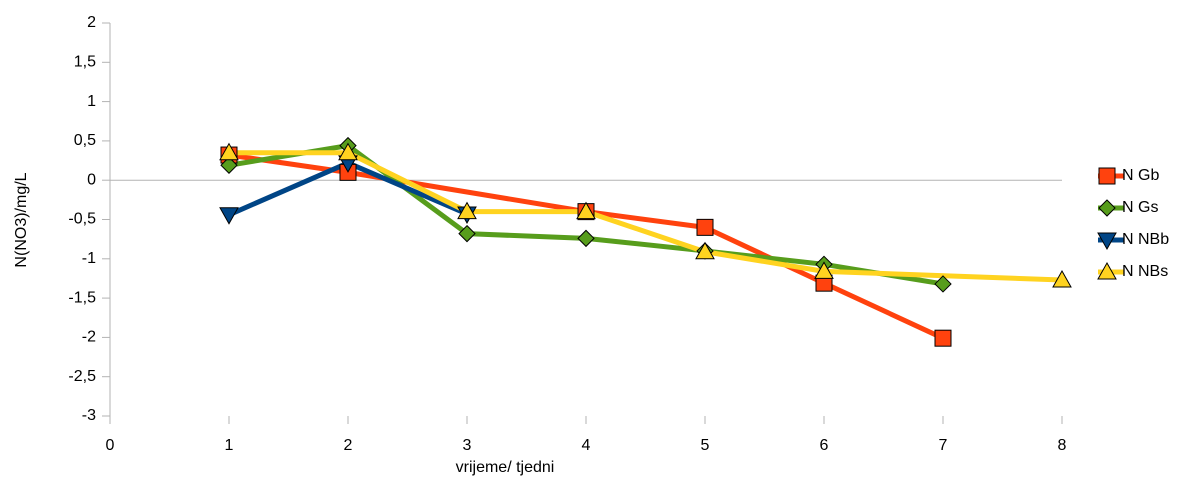 The image size is (1186, 480). I want to click on y-tick-label: -0,5, so click(82, 219).